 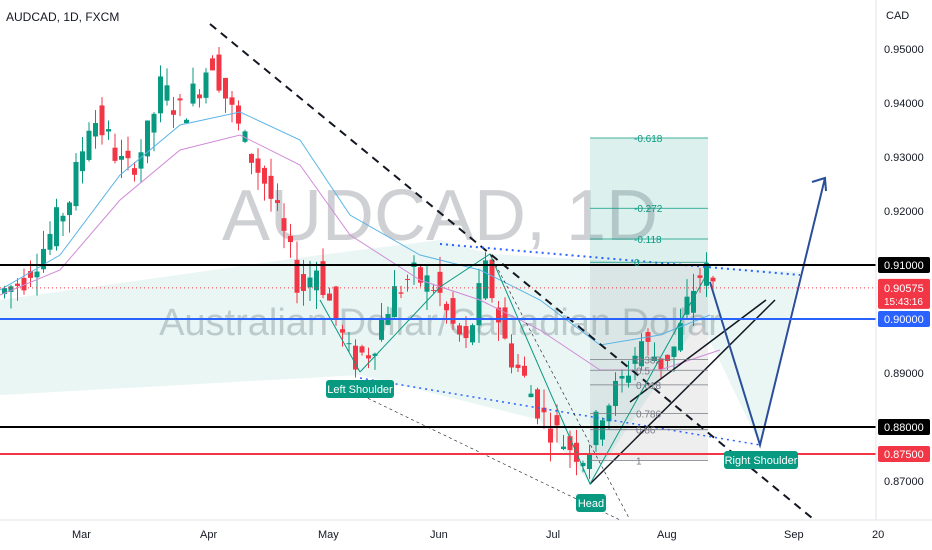 I want to click on pattern-label: Right Shoulder, so click(x=761, y=461).